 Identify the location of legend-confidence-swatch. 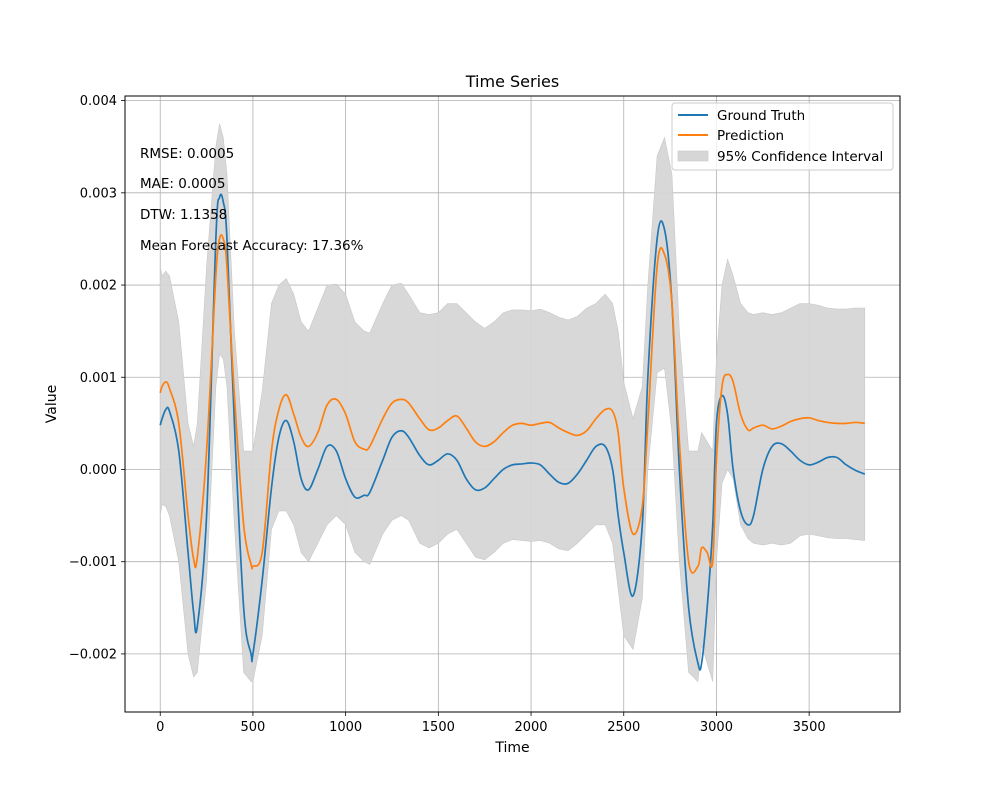
(693, 156).